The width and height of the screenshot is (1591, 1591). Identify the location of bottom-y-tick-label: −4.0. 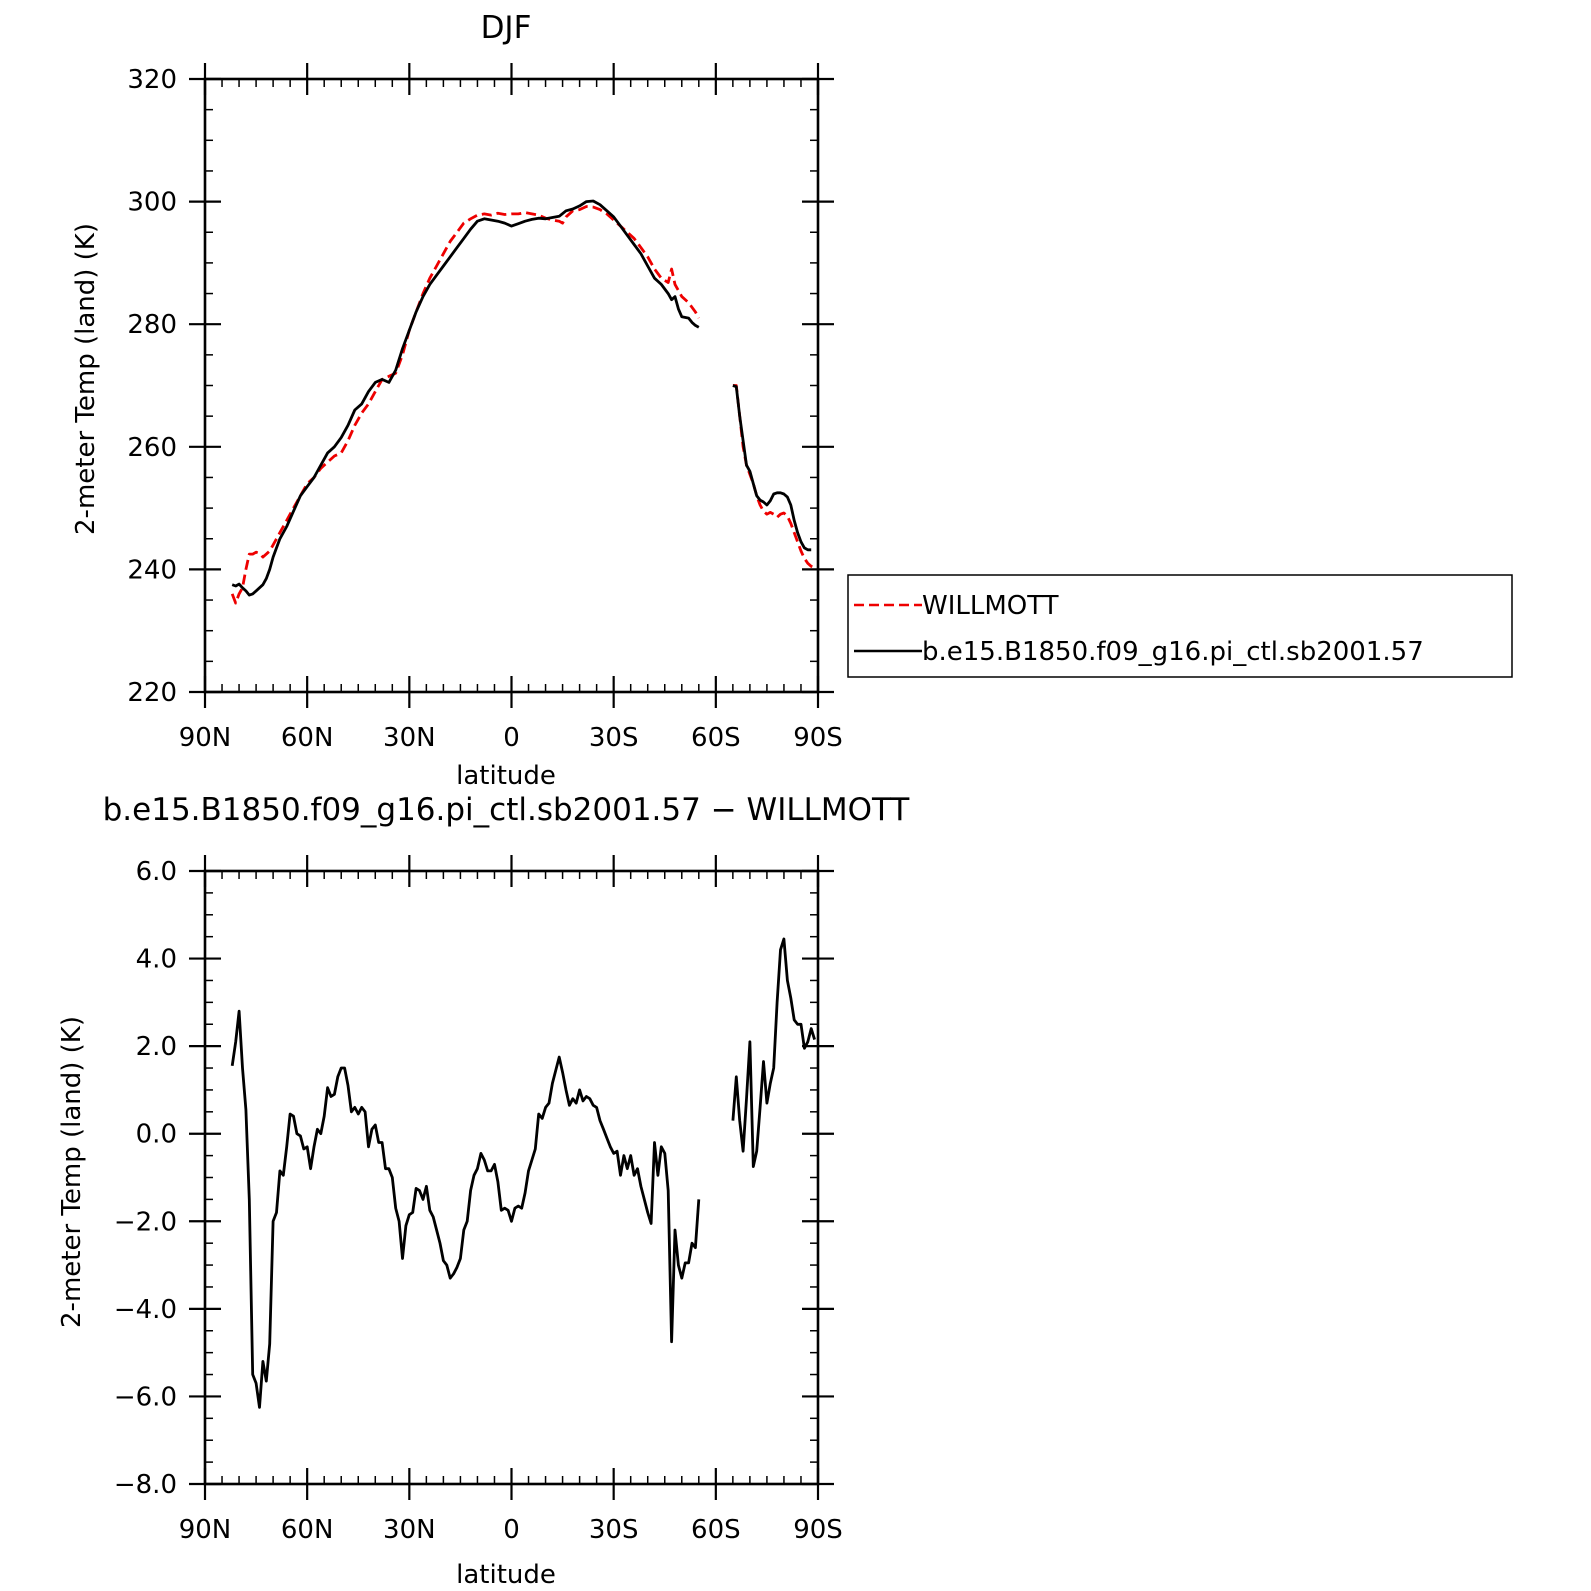
(145, 1310).